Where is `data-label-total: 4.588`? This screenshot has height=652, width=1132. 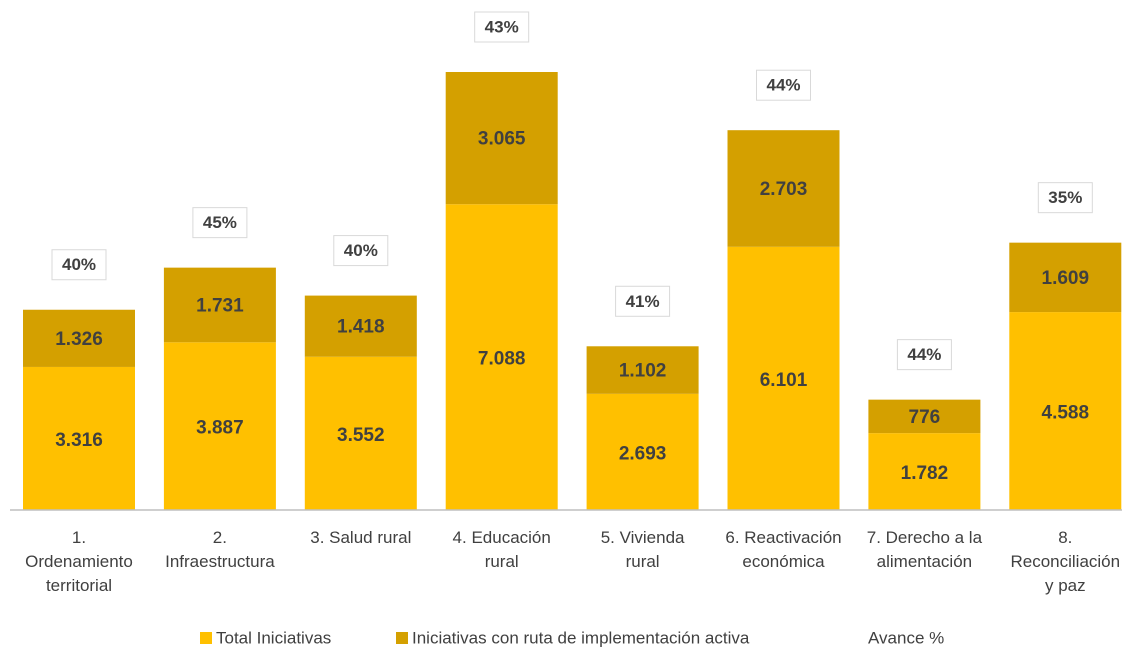
data-label-total: 4.588 is located at coordinates (1066, 413).